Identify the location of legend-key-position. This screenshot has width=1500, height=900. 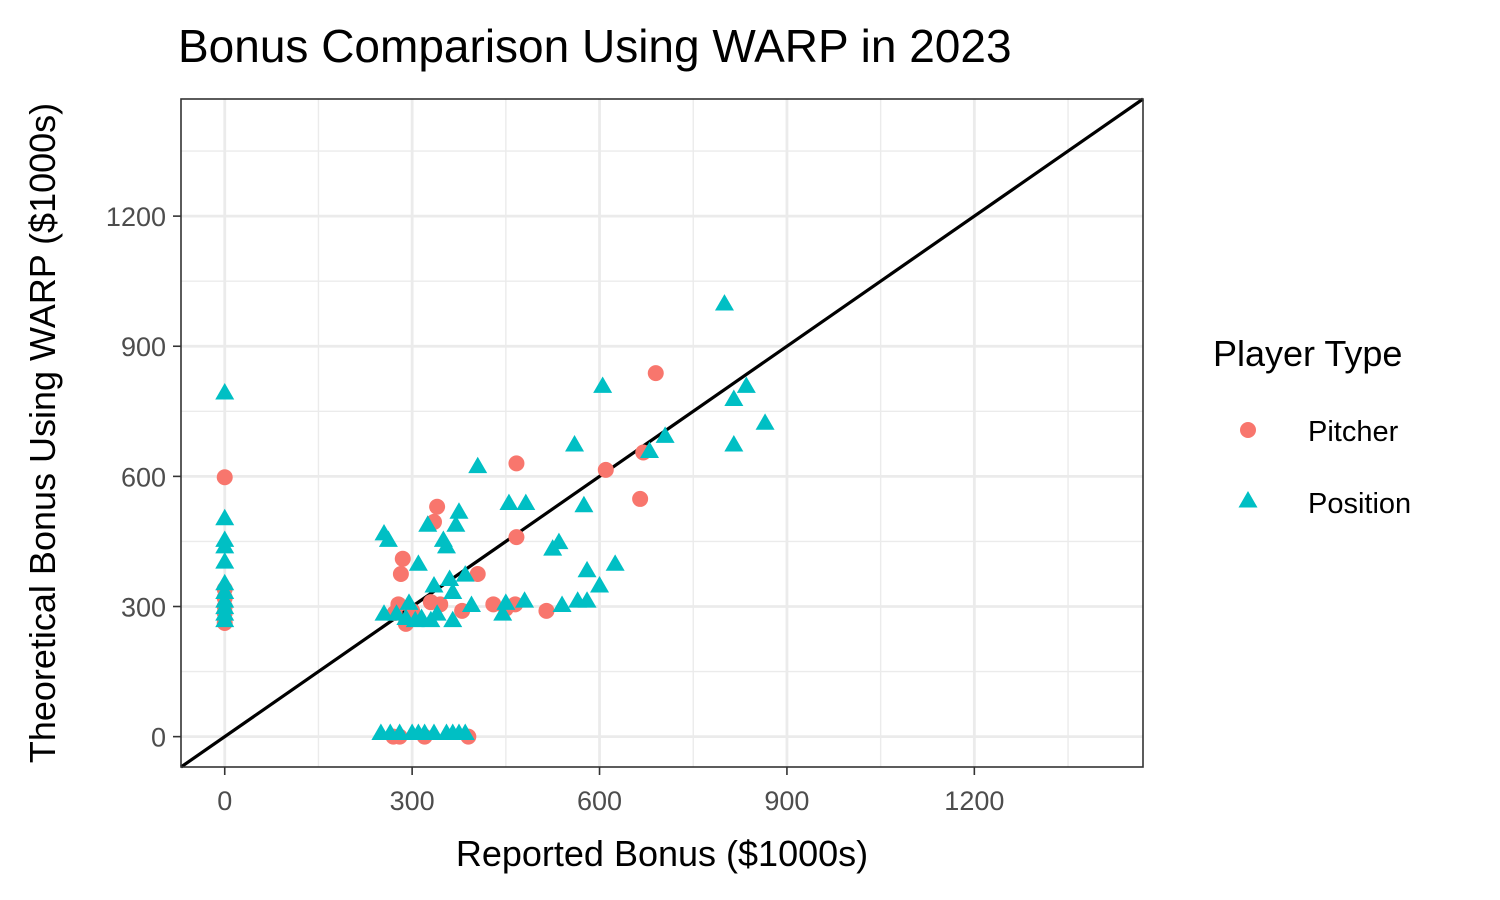
(1248, 499).